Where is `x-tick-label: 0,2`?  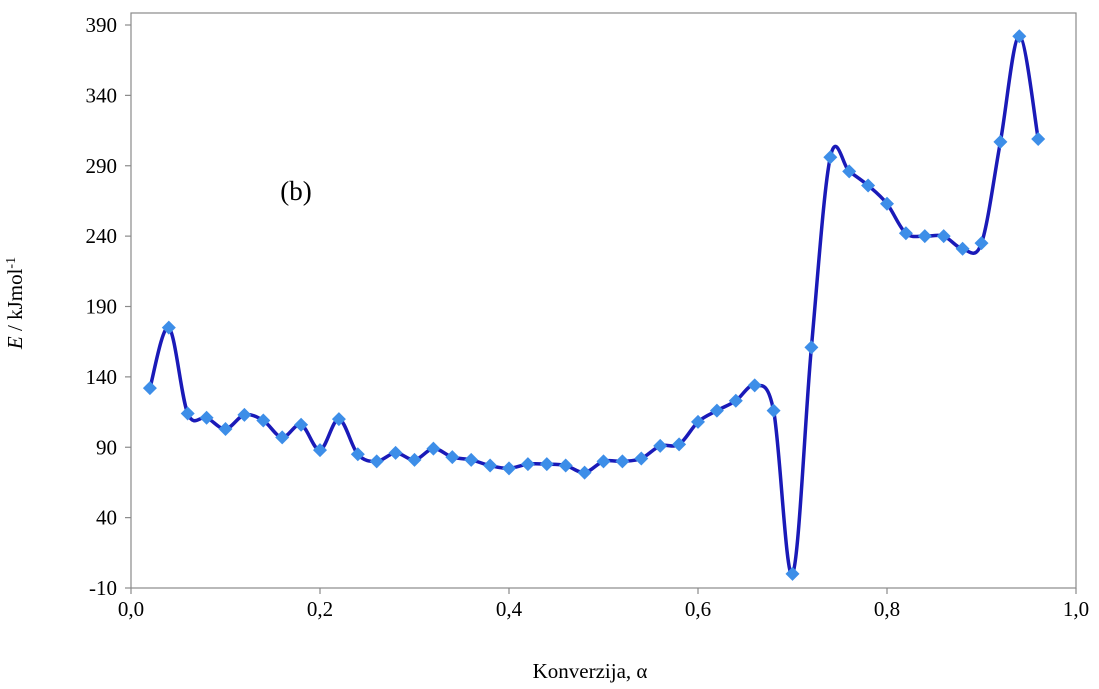
x-tick-label: 0,2 is located at coordinates (320, 609).